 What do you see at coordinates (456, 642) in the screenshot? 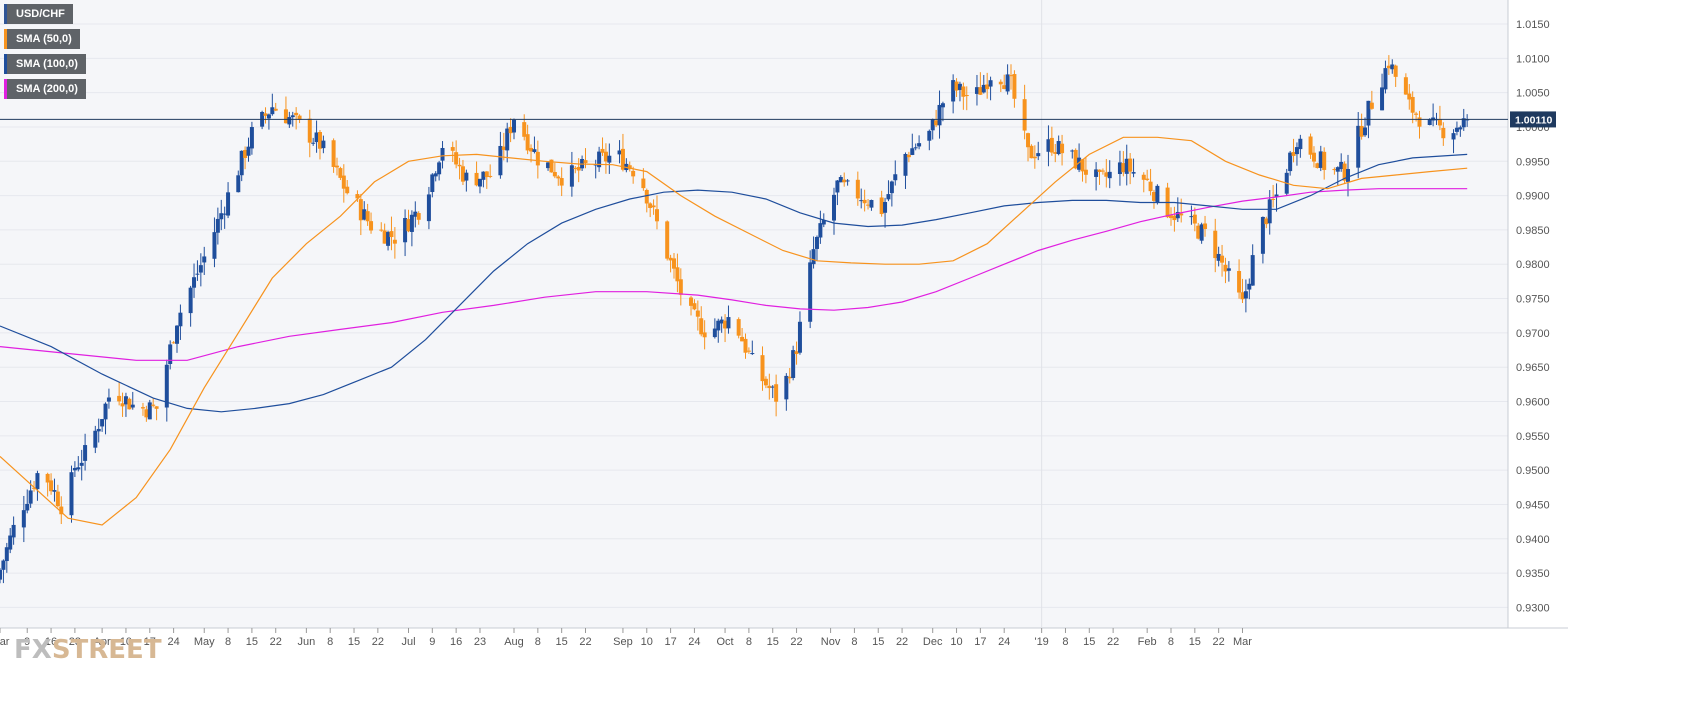
I see `x-tick-label: 16` at bounding box center [456, 642].